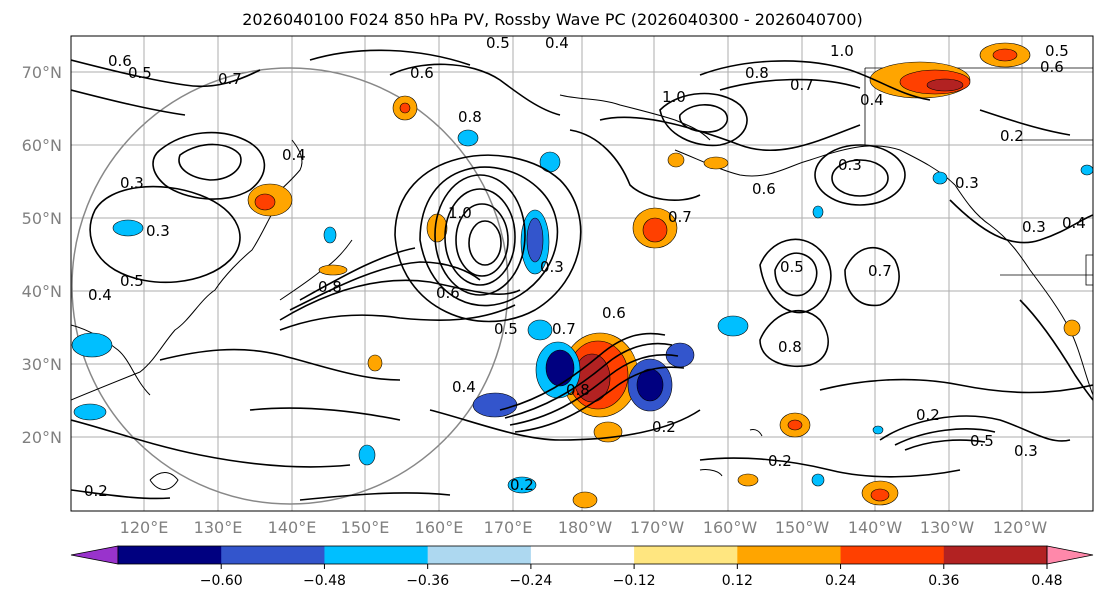 Image resolution: width=1105 pixels, height=604 pixels. I want to click on lat-label: 20°N, so click(42, 437).